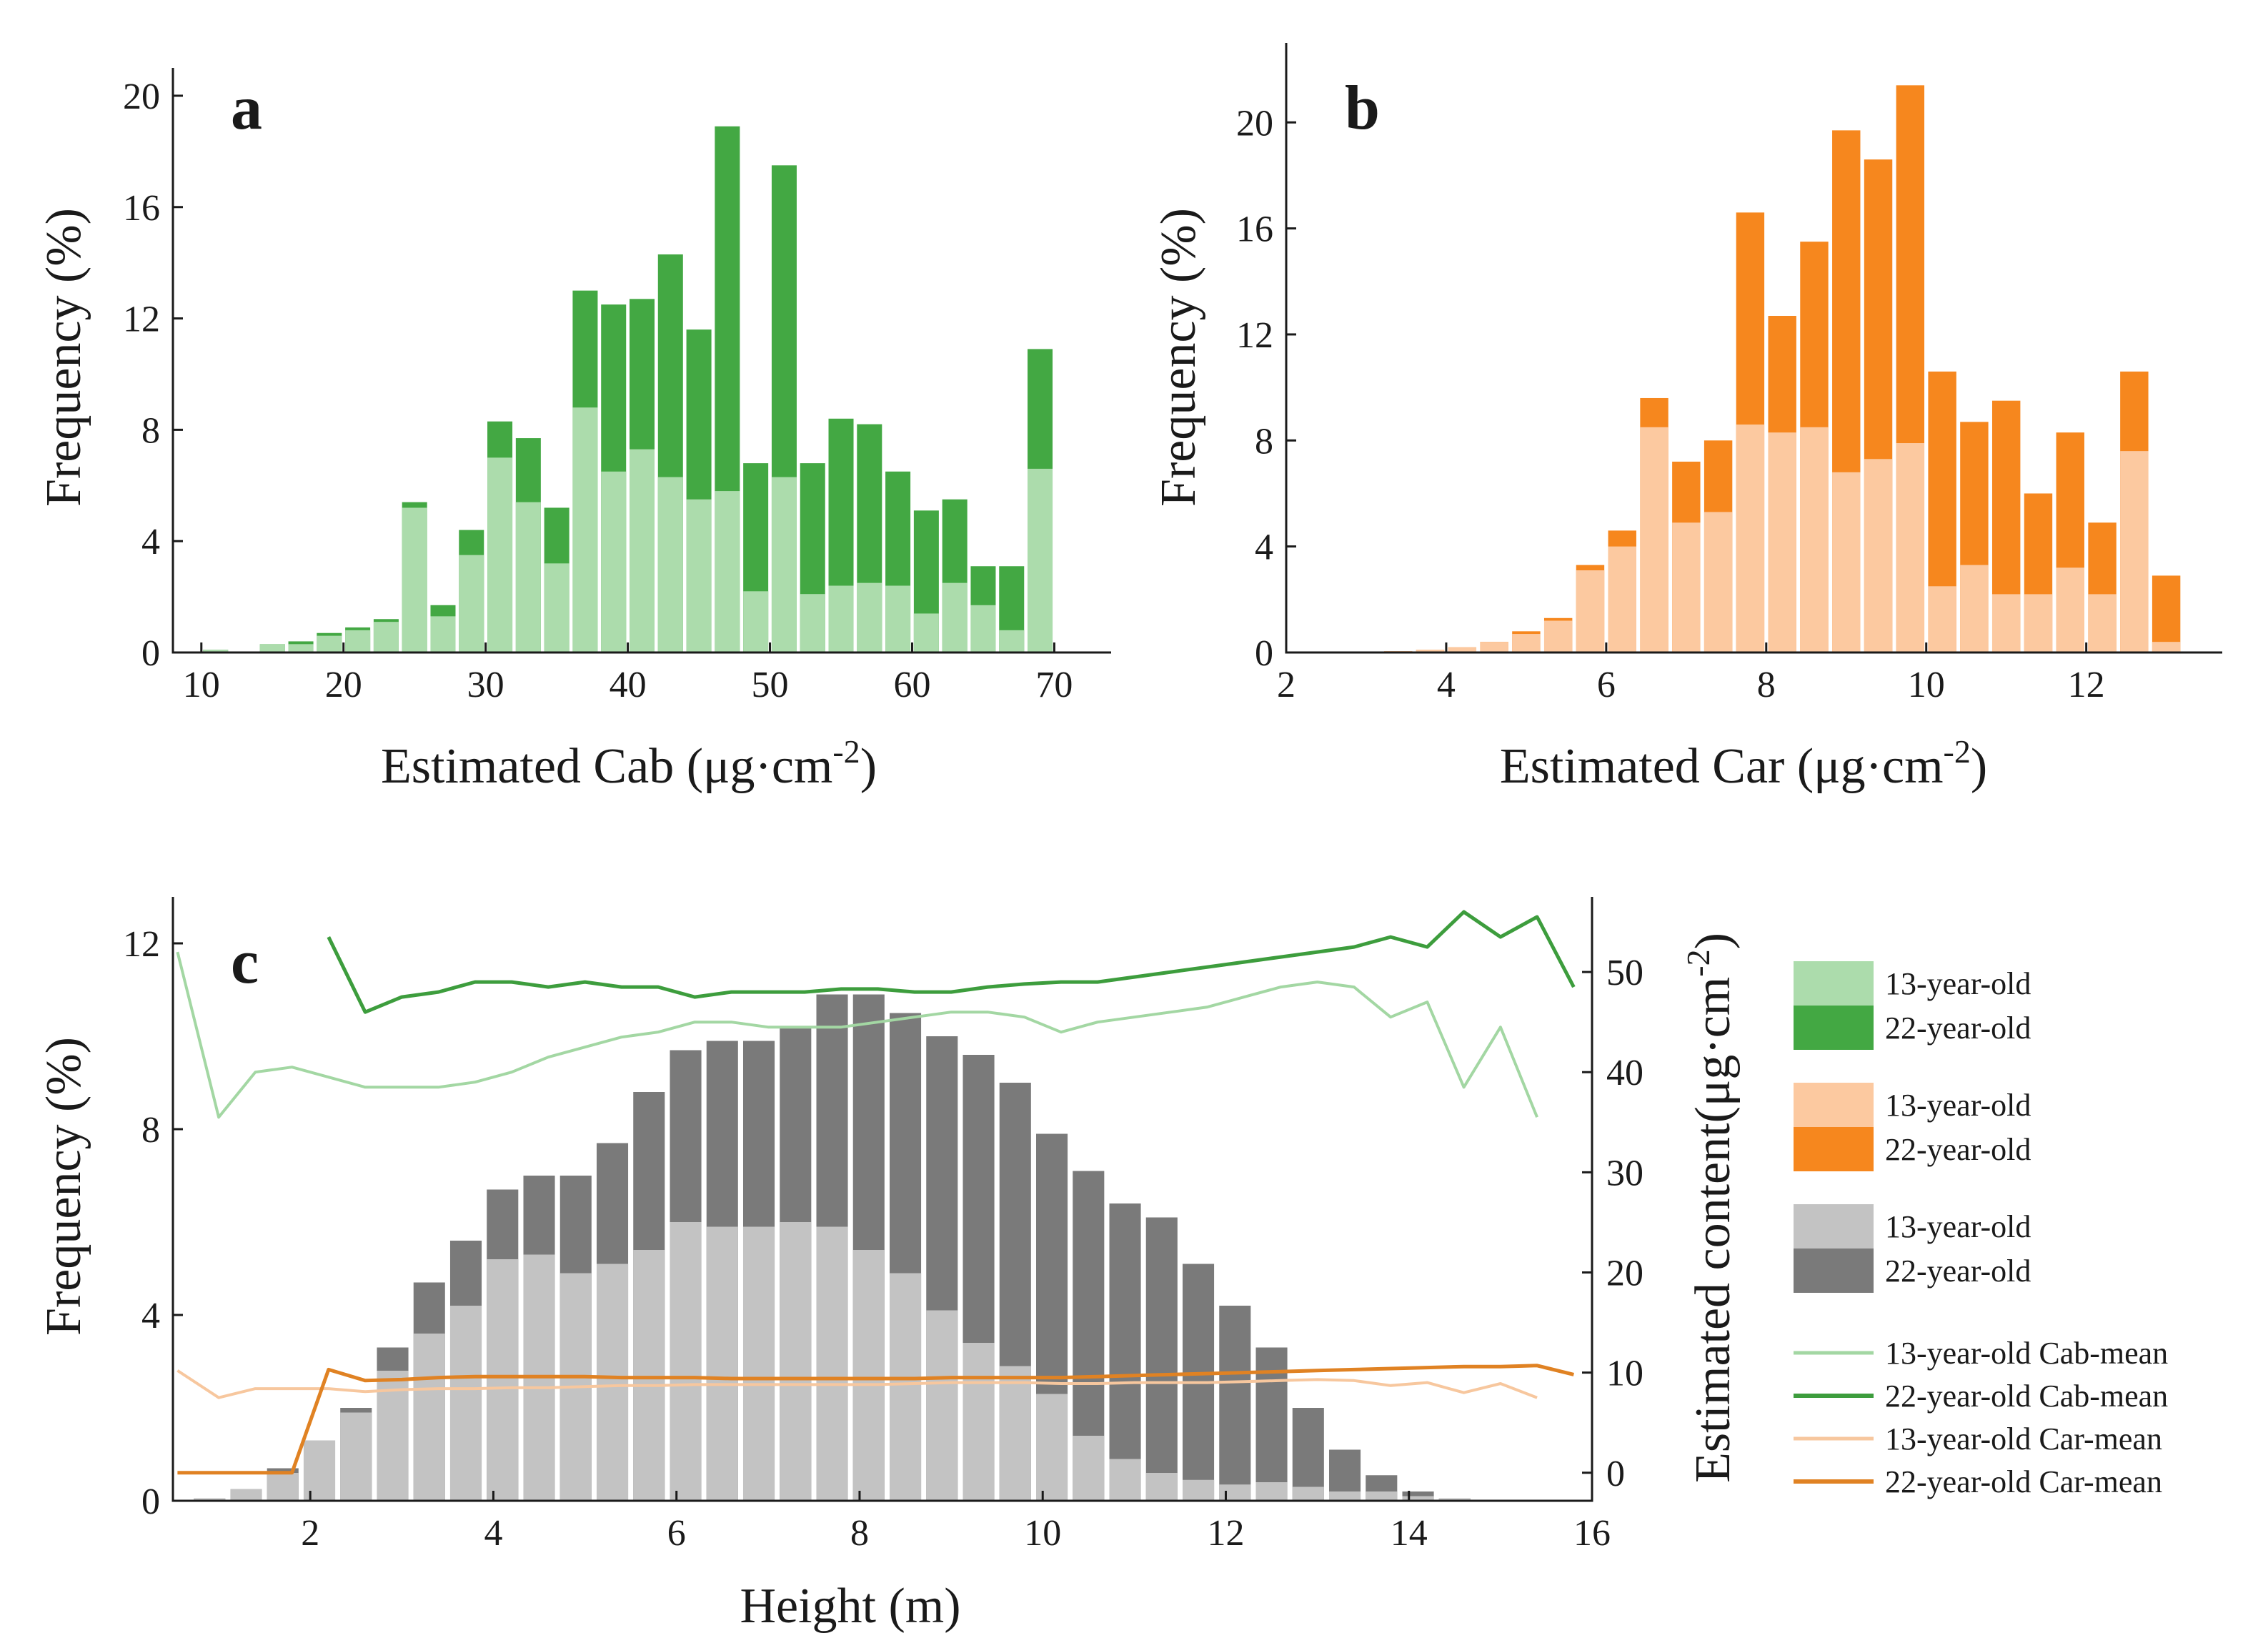  What do you see at coordinates (629, 685) in the screenshot?
I see `x-tick-label: 40` at bounding box center [629, 685].